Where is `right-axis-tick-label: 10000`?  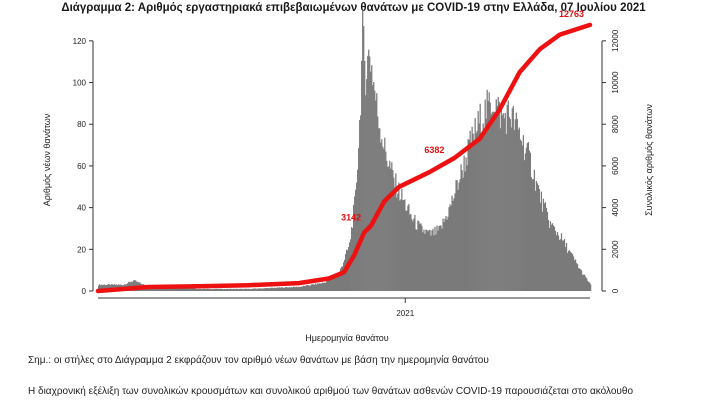
right-axis-tick-label: 10000 is located at coordinates (615, 82).